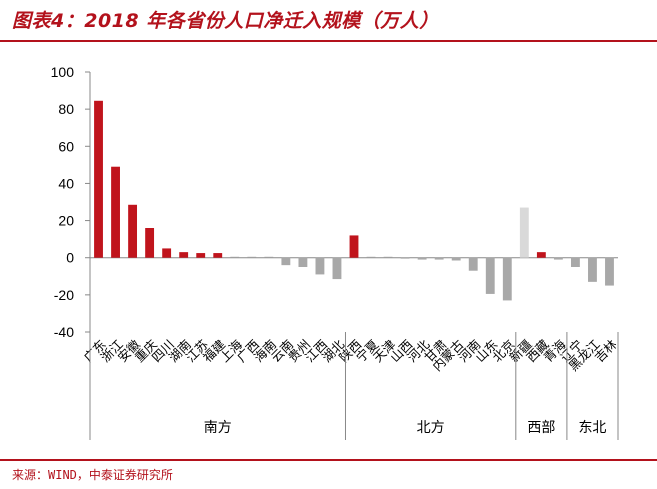 The image size is (657, 489). Describe the element at coordinates (592, 428) in the screenshot. I see `group-label: 东北` at that location.